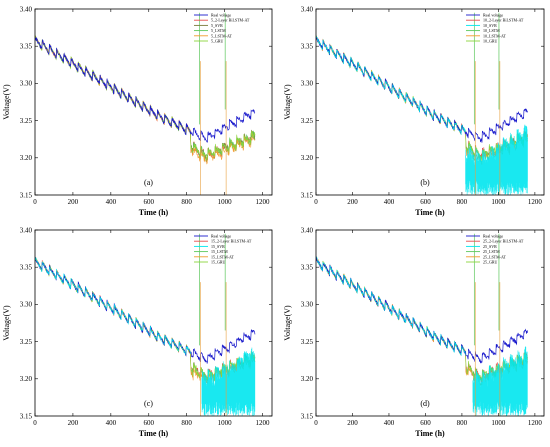  I want to click on legend-label: 5_SVR, so click(217, 25).